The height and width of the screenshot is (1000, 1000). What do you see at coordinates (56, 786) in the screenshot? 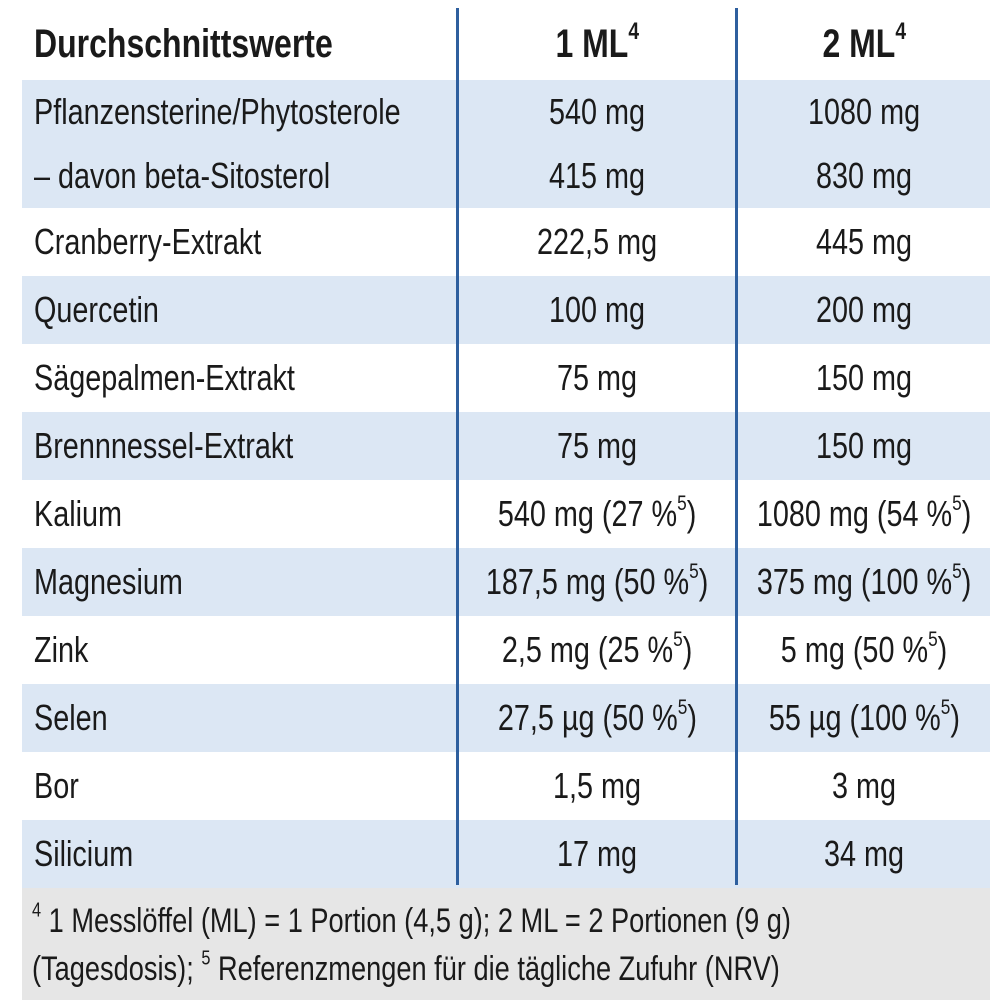
I see `cell-content: Bor` at bounding box center [56, 786].